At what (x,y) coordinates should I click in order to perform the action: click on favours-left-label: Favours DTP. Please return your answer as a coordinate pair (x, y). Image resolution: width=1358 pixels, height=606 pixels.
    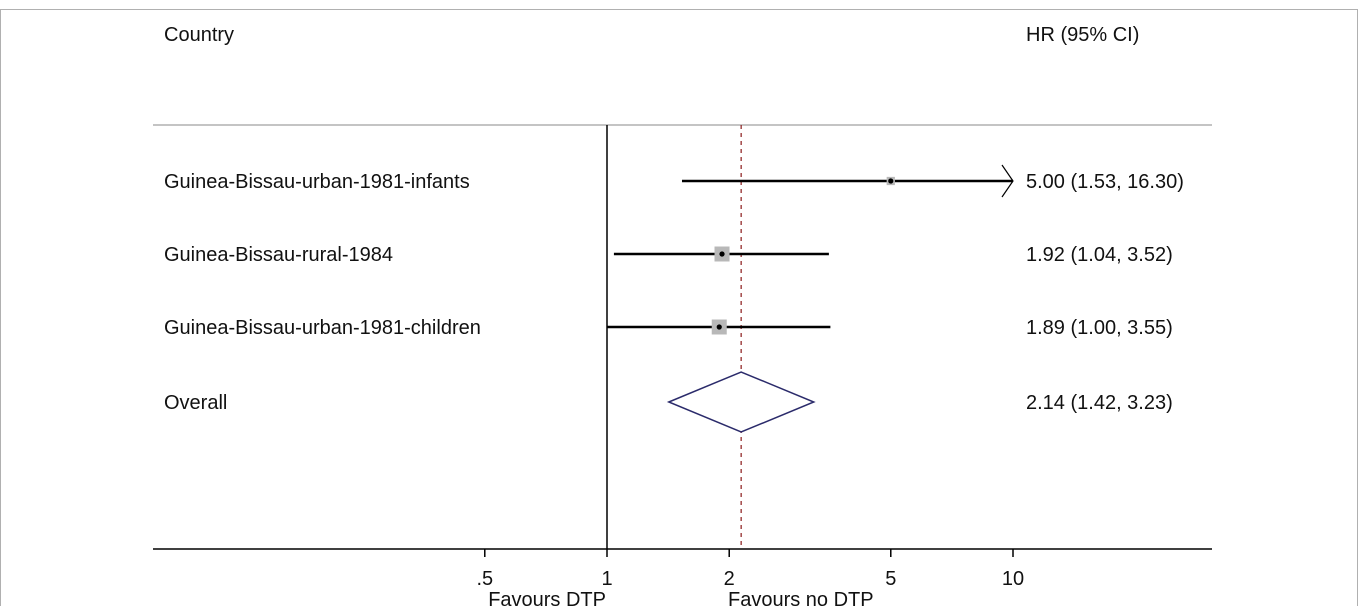
    Looking at the image, I should click on (547, 597).